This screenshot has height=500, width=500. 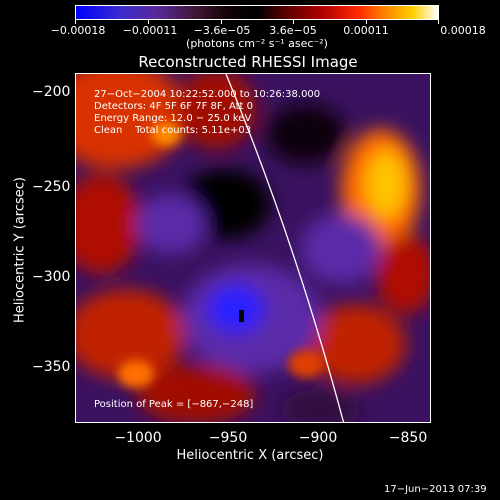 I want to click on clean-counts-text: Clean Total counts: 5.11e+03, so click(x=173, y=130).